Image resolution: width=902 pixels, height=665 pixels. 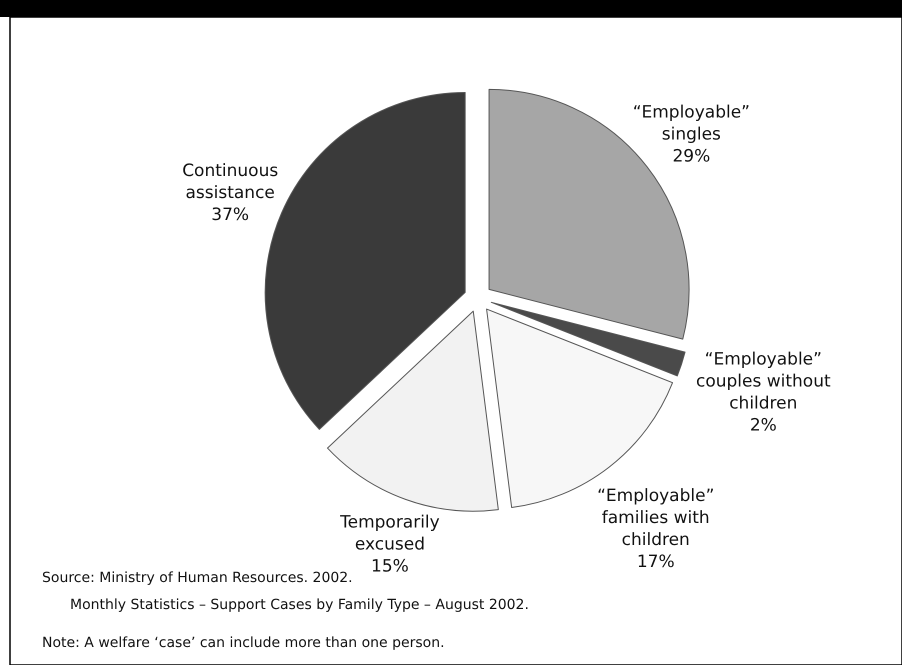 I want to click on slice-label: “Employable” families with children, so click(x=655, y=518).